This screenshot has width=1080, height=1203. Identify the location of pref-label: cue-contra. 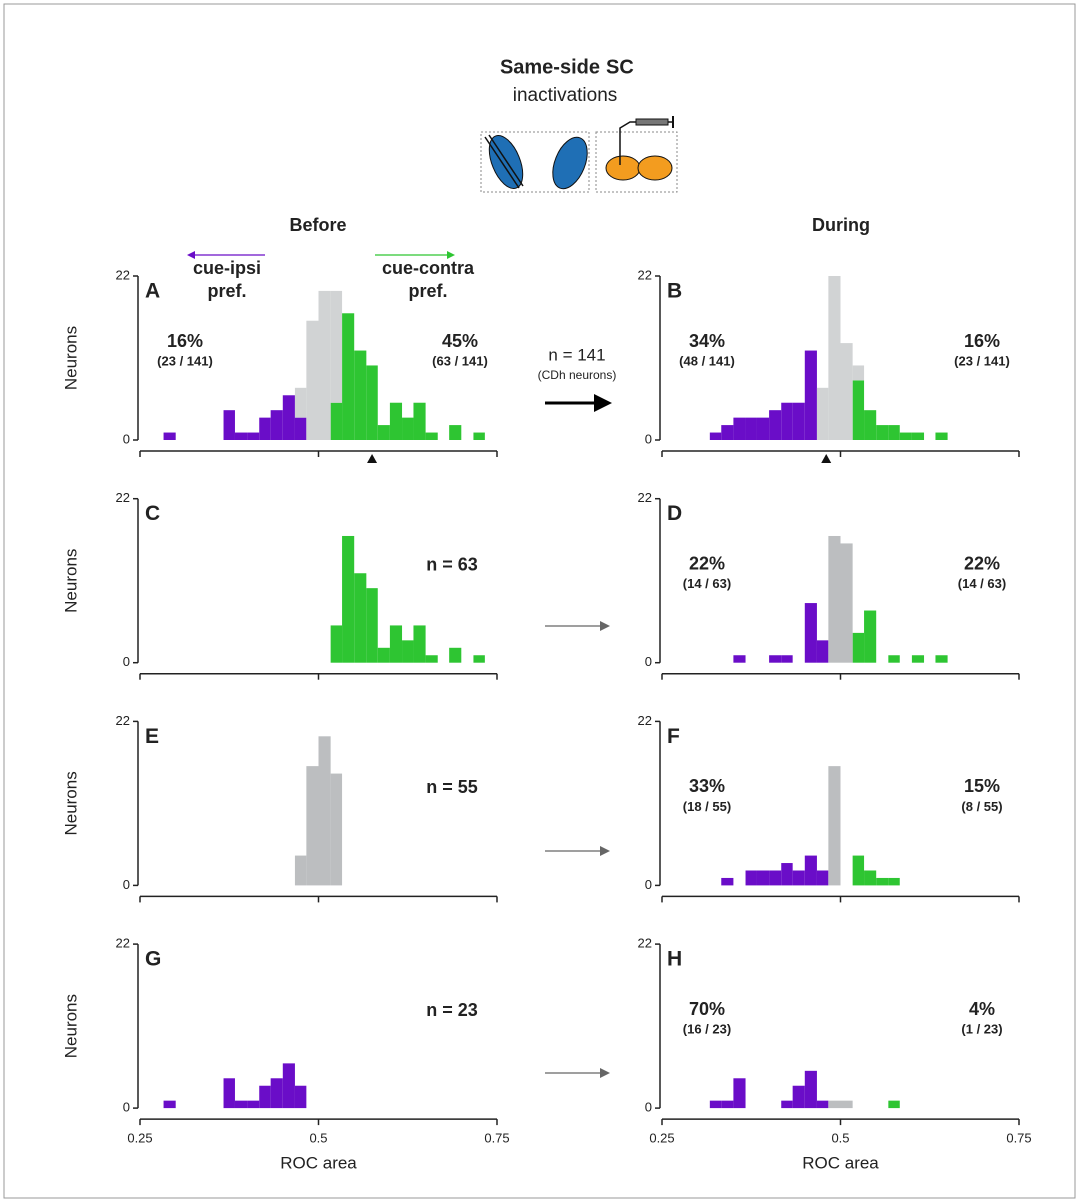
(428, 268).